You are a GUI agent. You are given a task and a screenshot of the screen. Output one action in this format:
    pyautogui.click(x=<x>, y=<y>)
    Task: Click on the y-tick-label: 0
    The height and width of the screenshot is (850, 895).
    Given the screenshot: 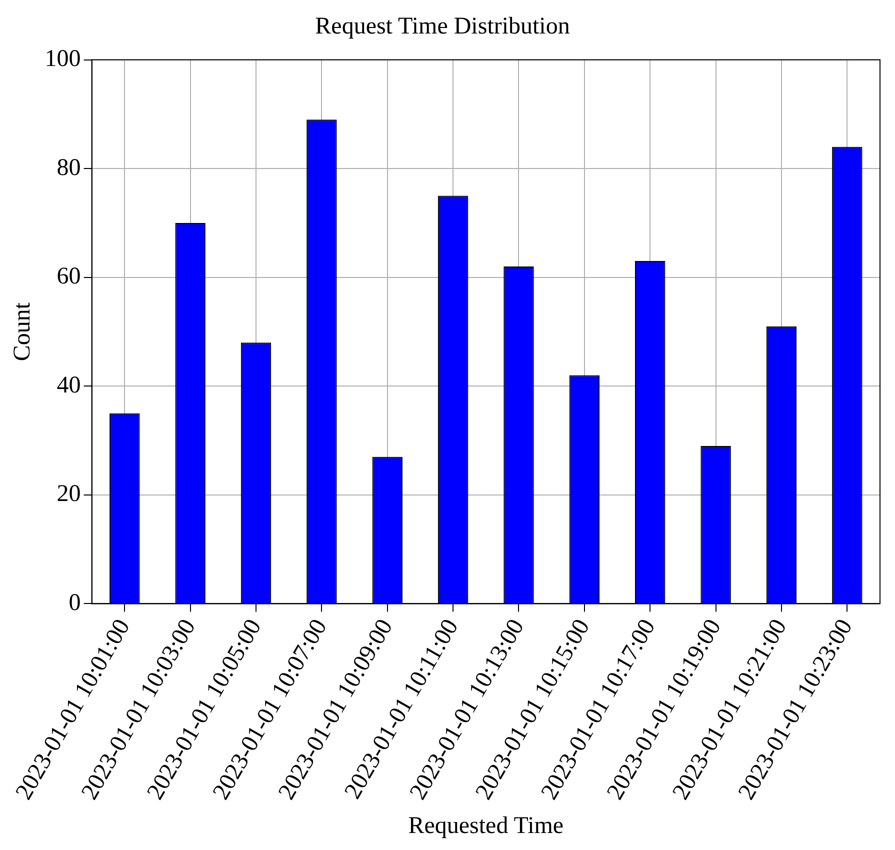 What is the action you would take?
    pyautogui.click(x=74, y=603)
    